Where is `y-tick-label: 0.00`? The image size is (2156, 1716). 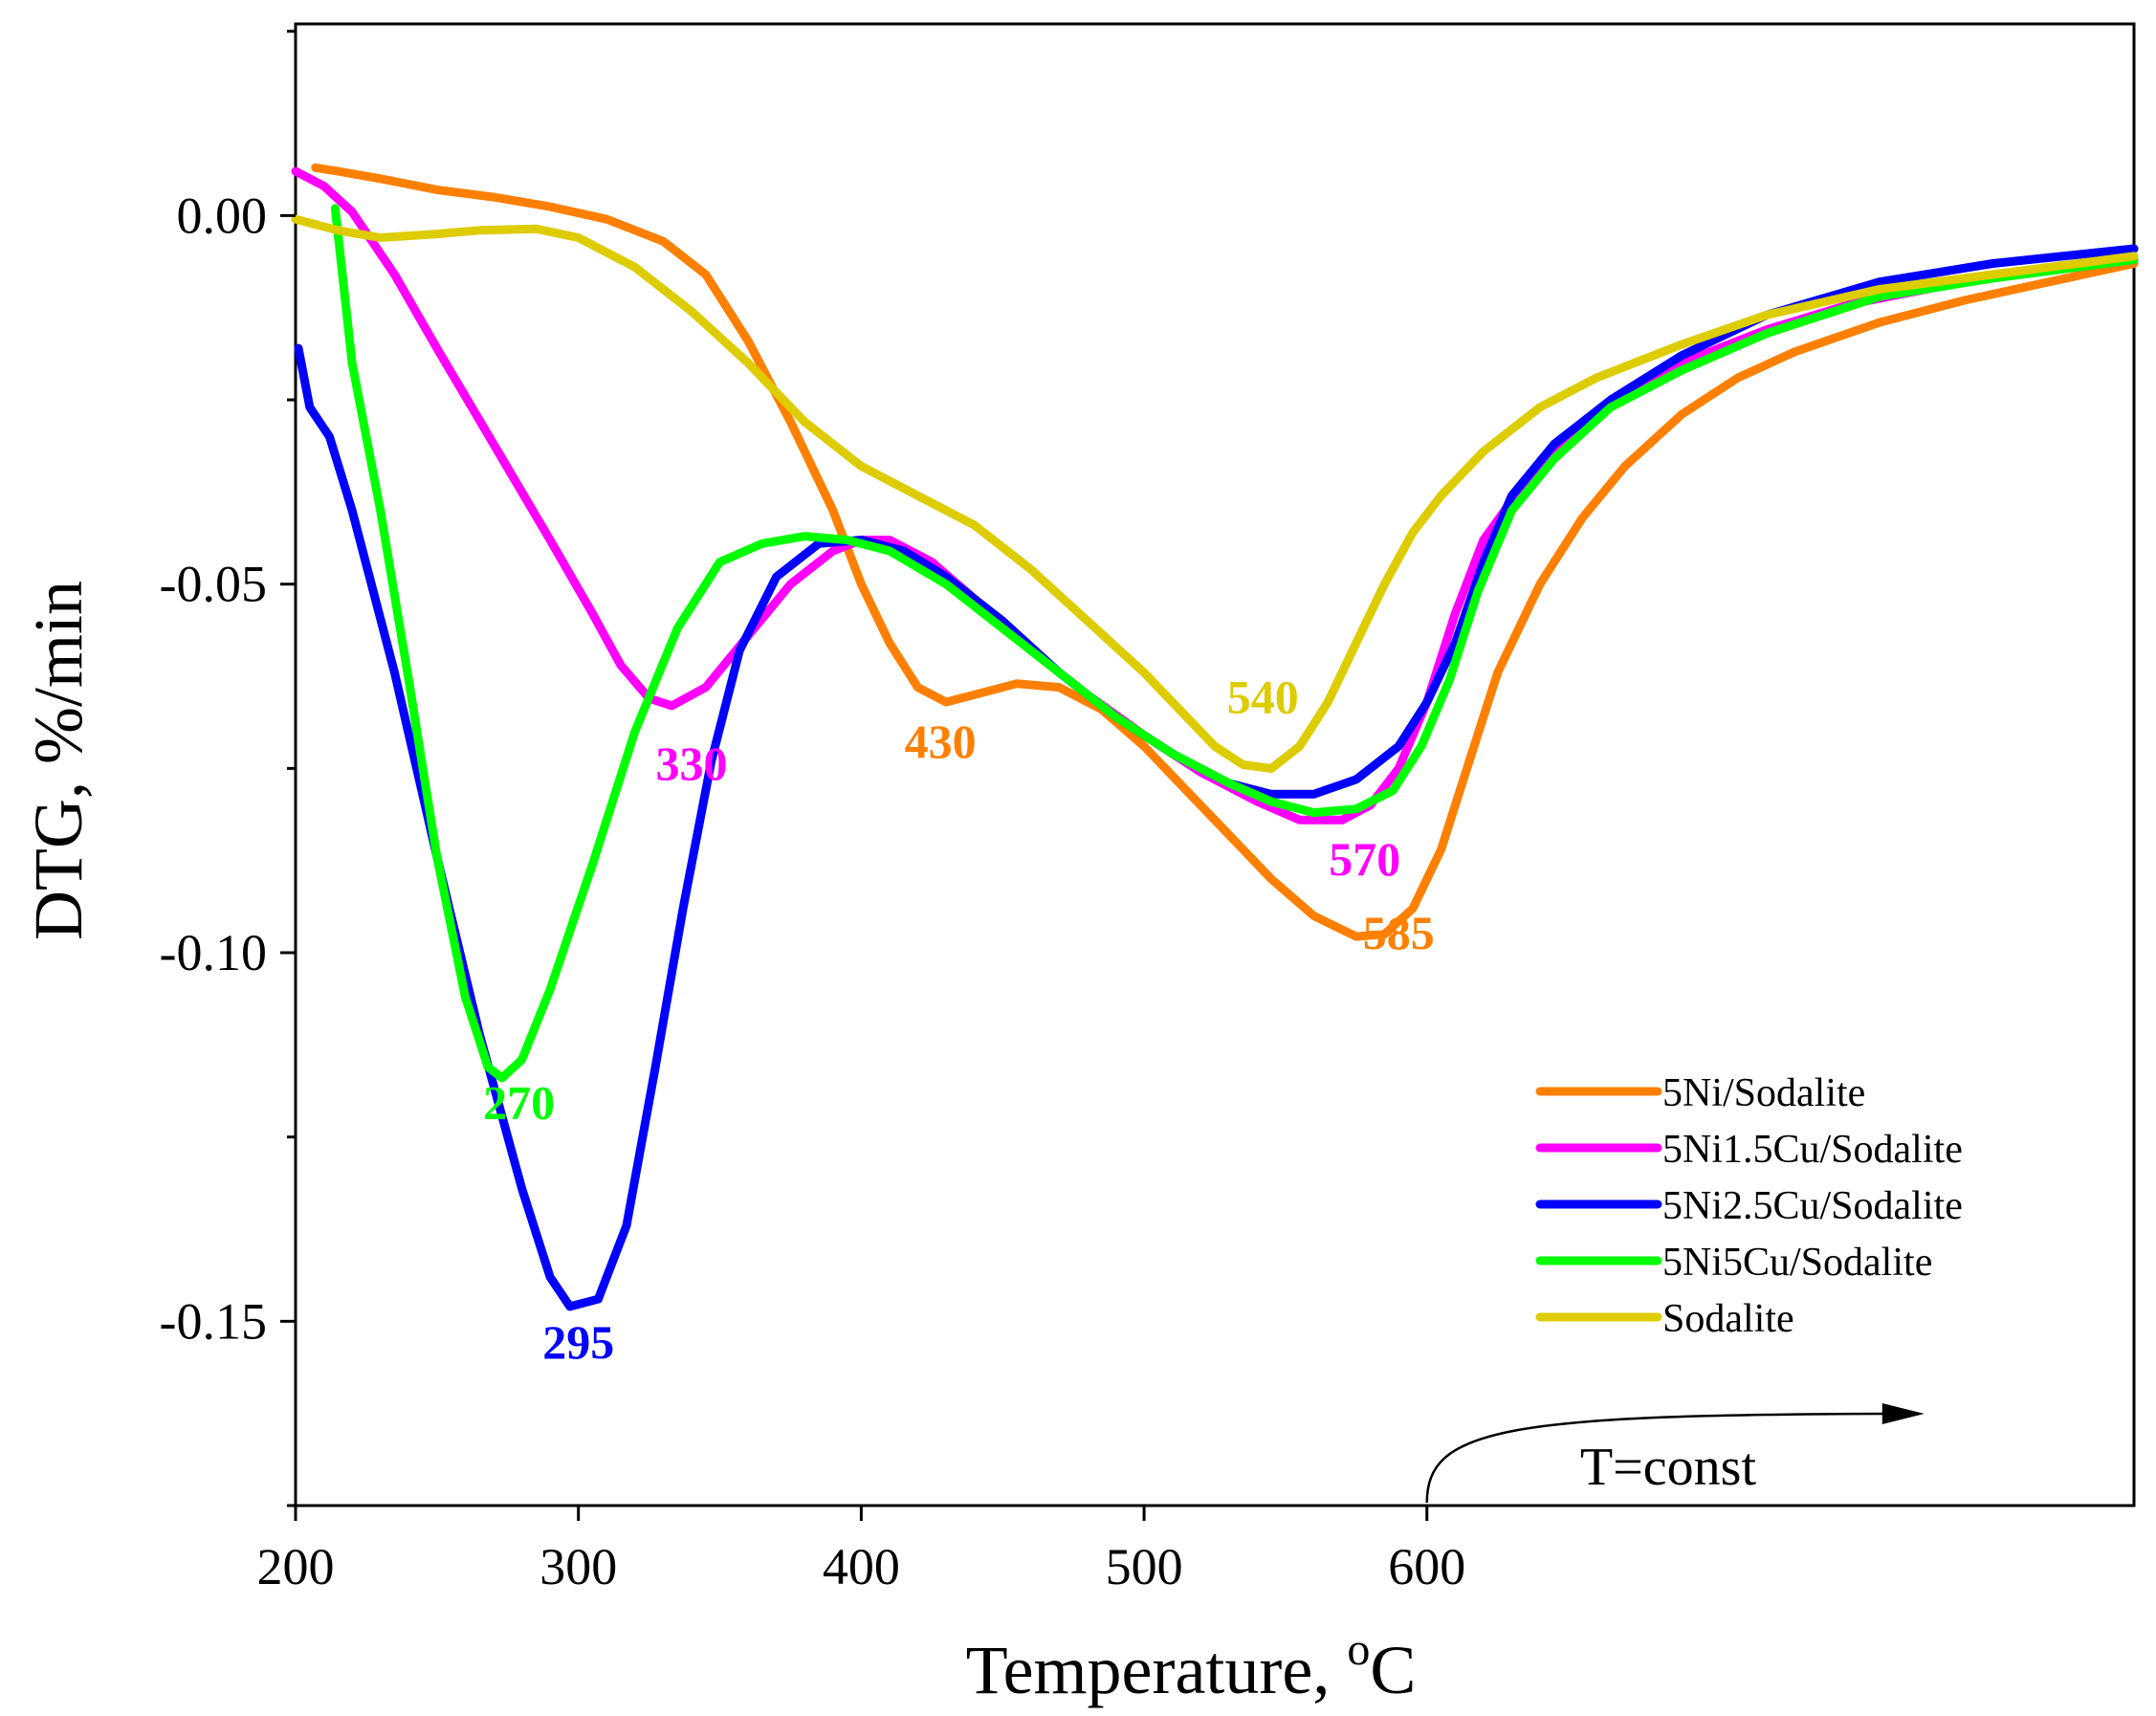 y-tick-label: 0.00 is located at coordinates (222, 215).